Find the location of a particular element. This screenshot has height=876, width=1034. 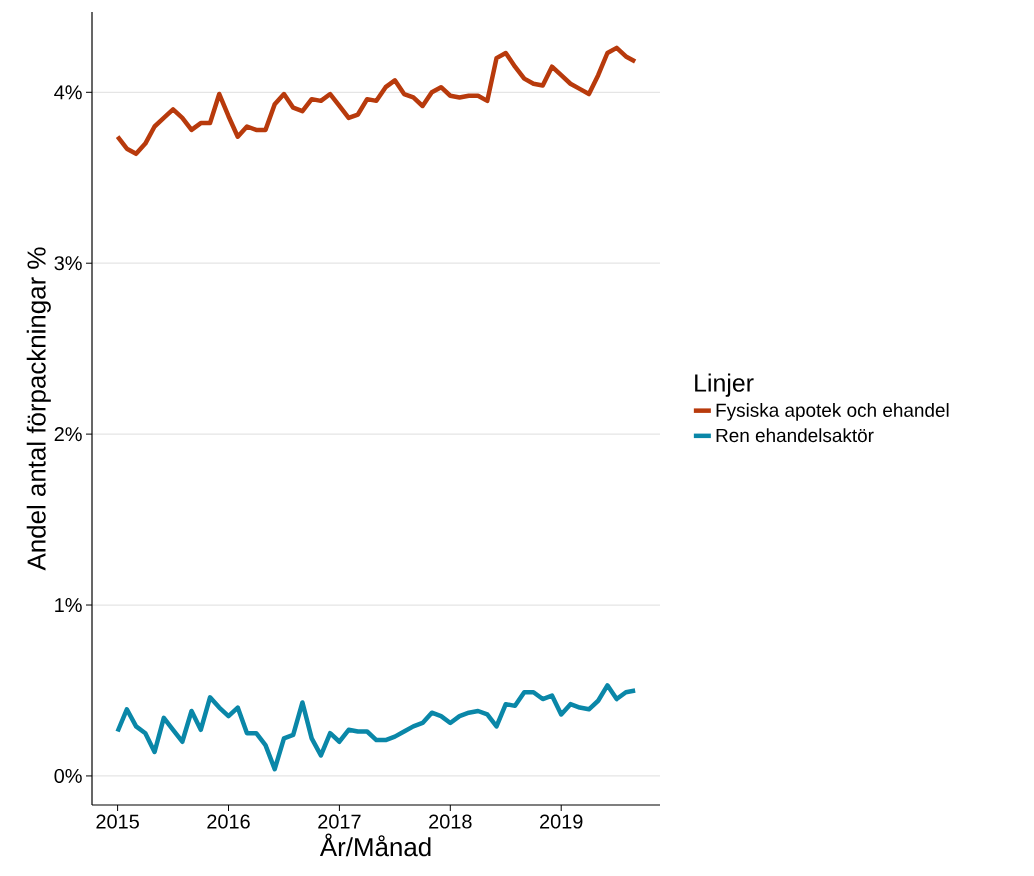

x-tick-label: 2018 is located at coordinates (450, 821).